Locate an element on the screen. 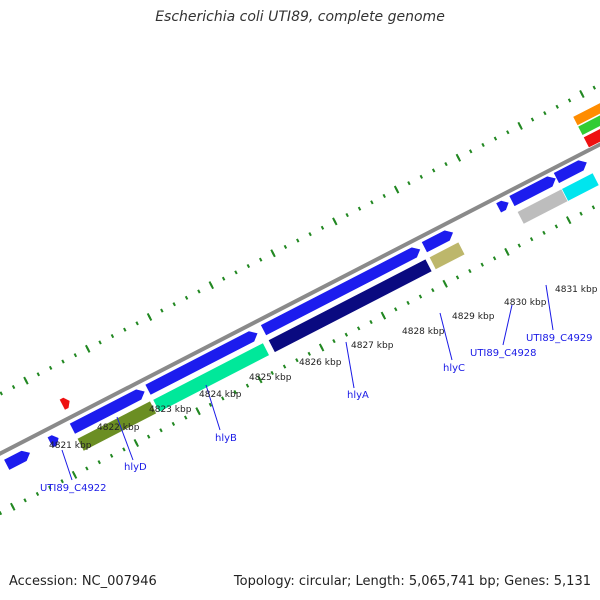 The image size is (600, 600). feature-track-orange is located at coordinates (586, 114).